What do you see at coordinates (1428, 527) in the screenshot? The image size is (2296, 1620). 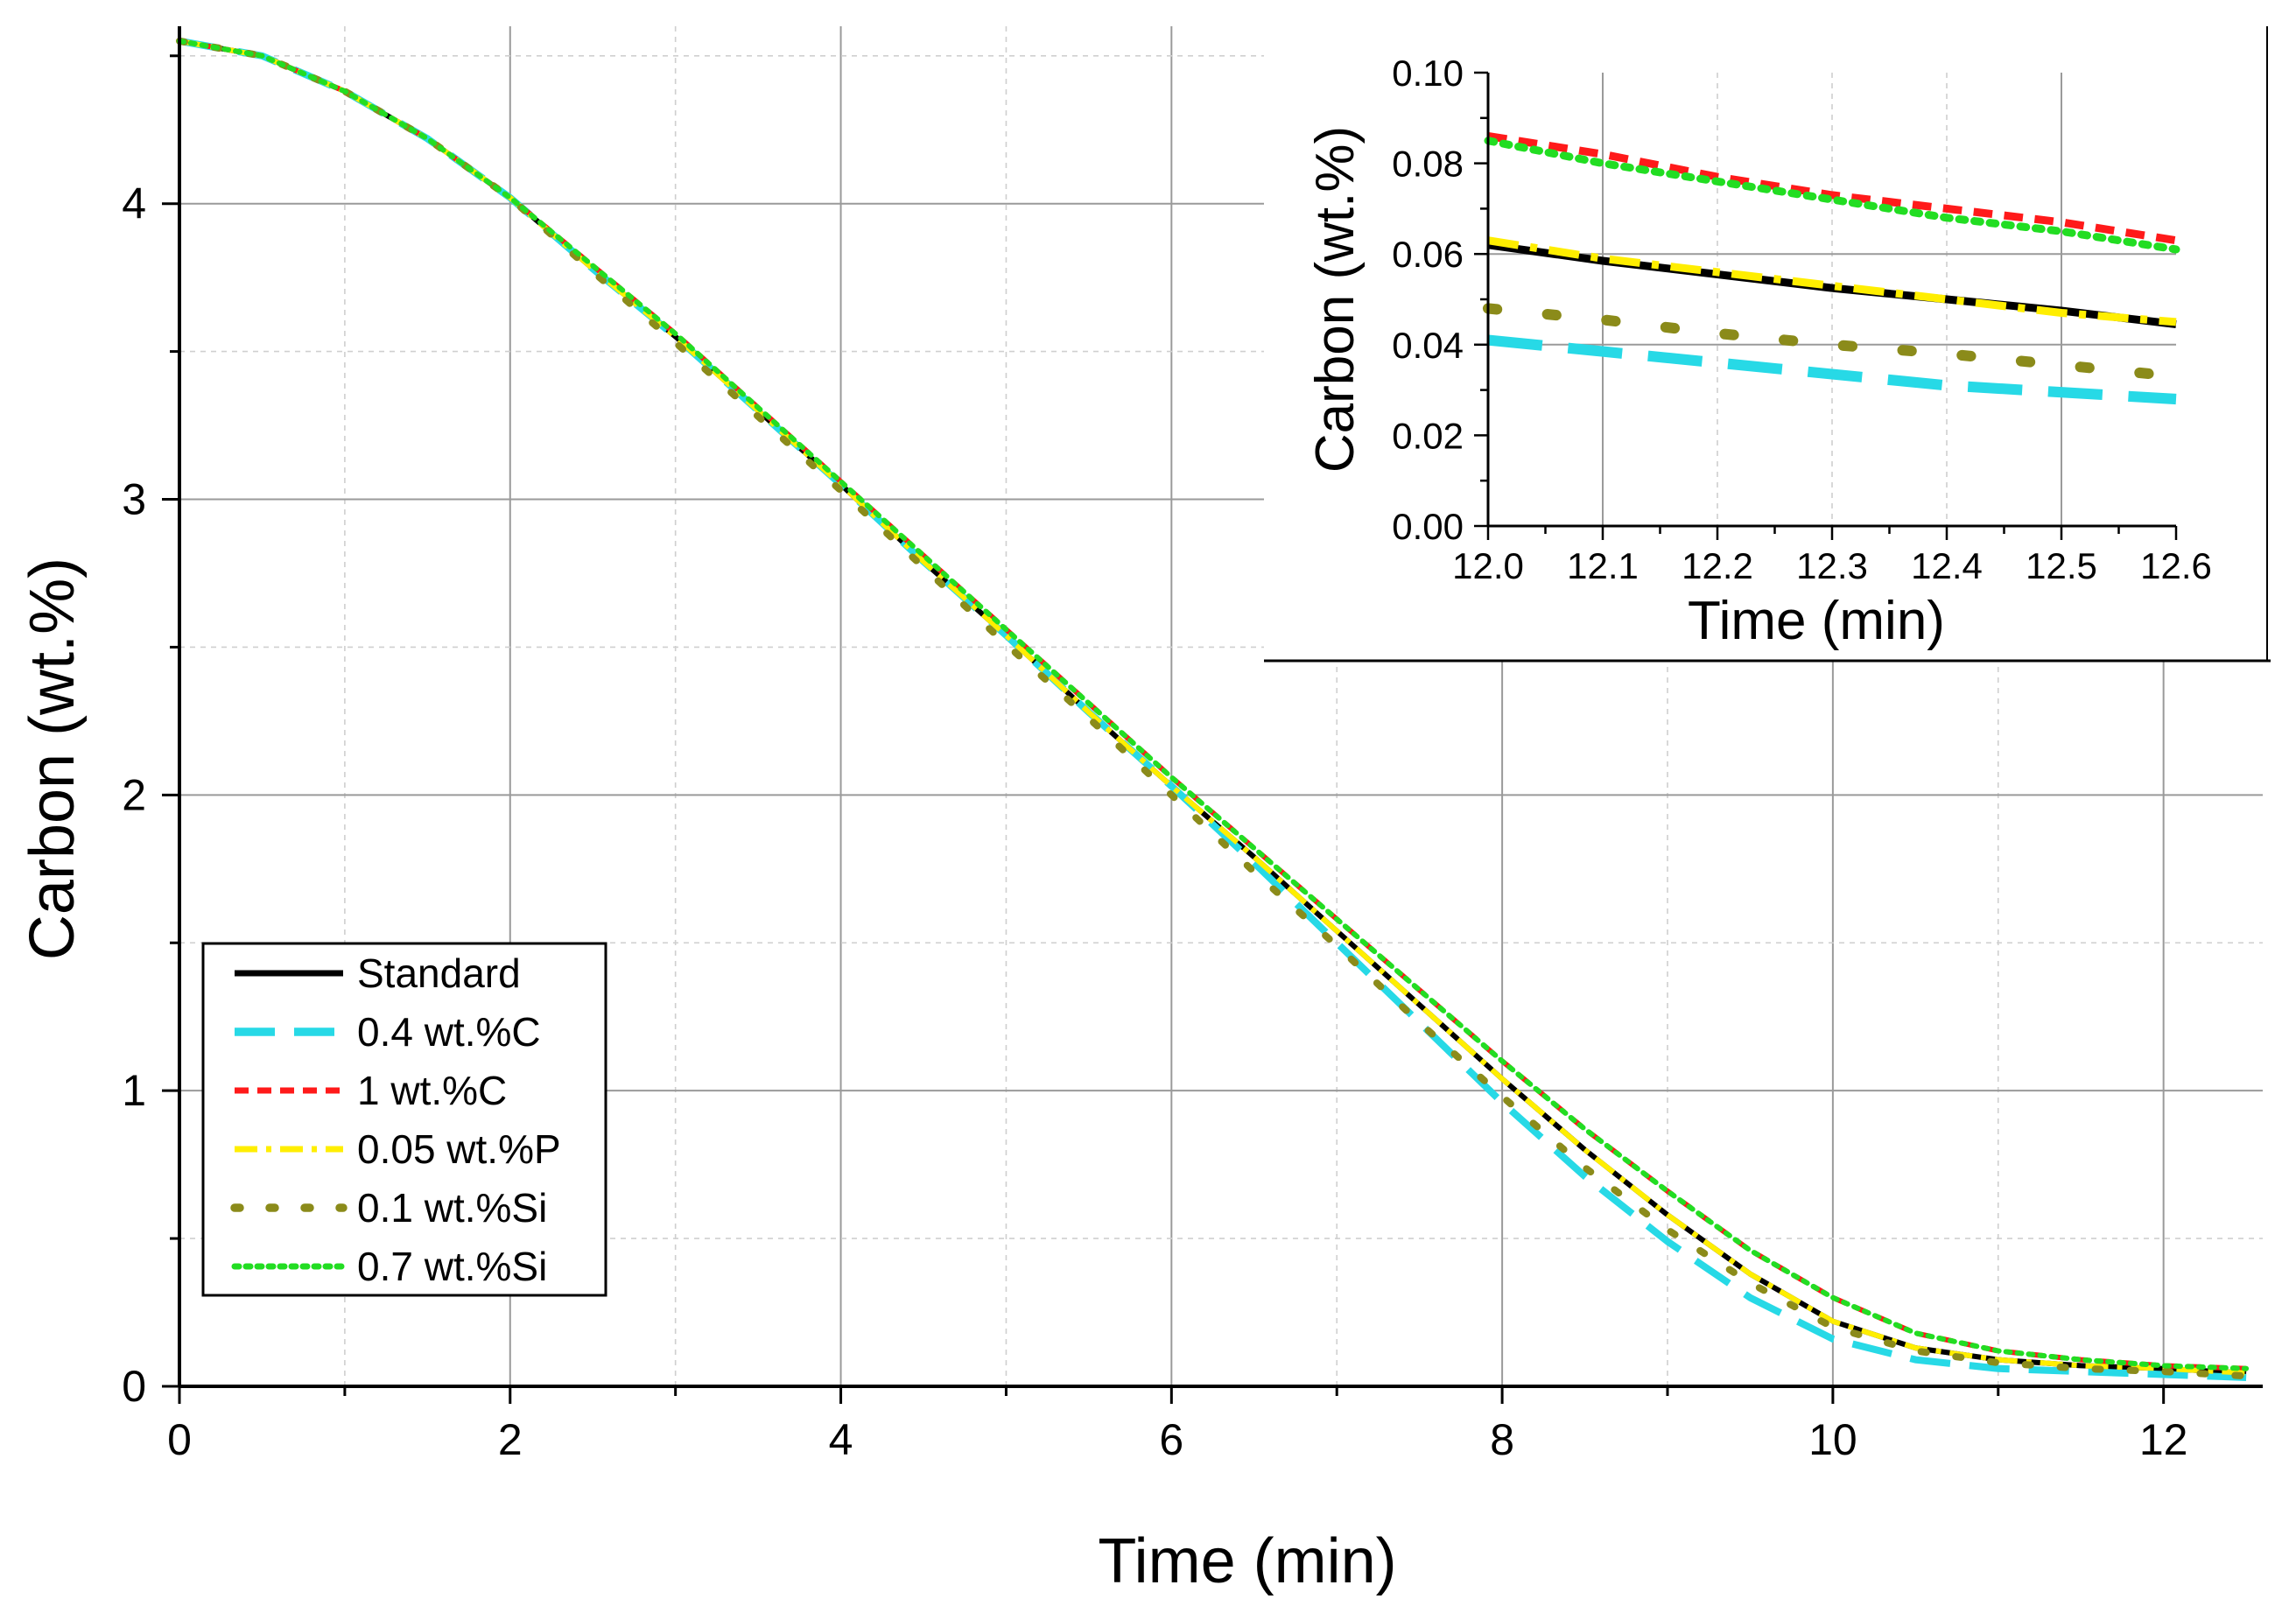 I see `inset-y-tick-label: 0.00` at bounding box center [1428, 527].